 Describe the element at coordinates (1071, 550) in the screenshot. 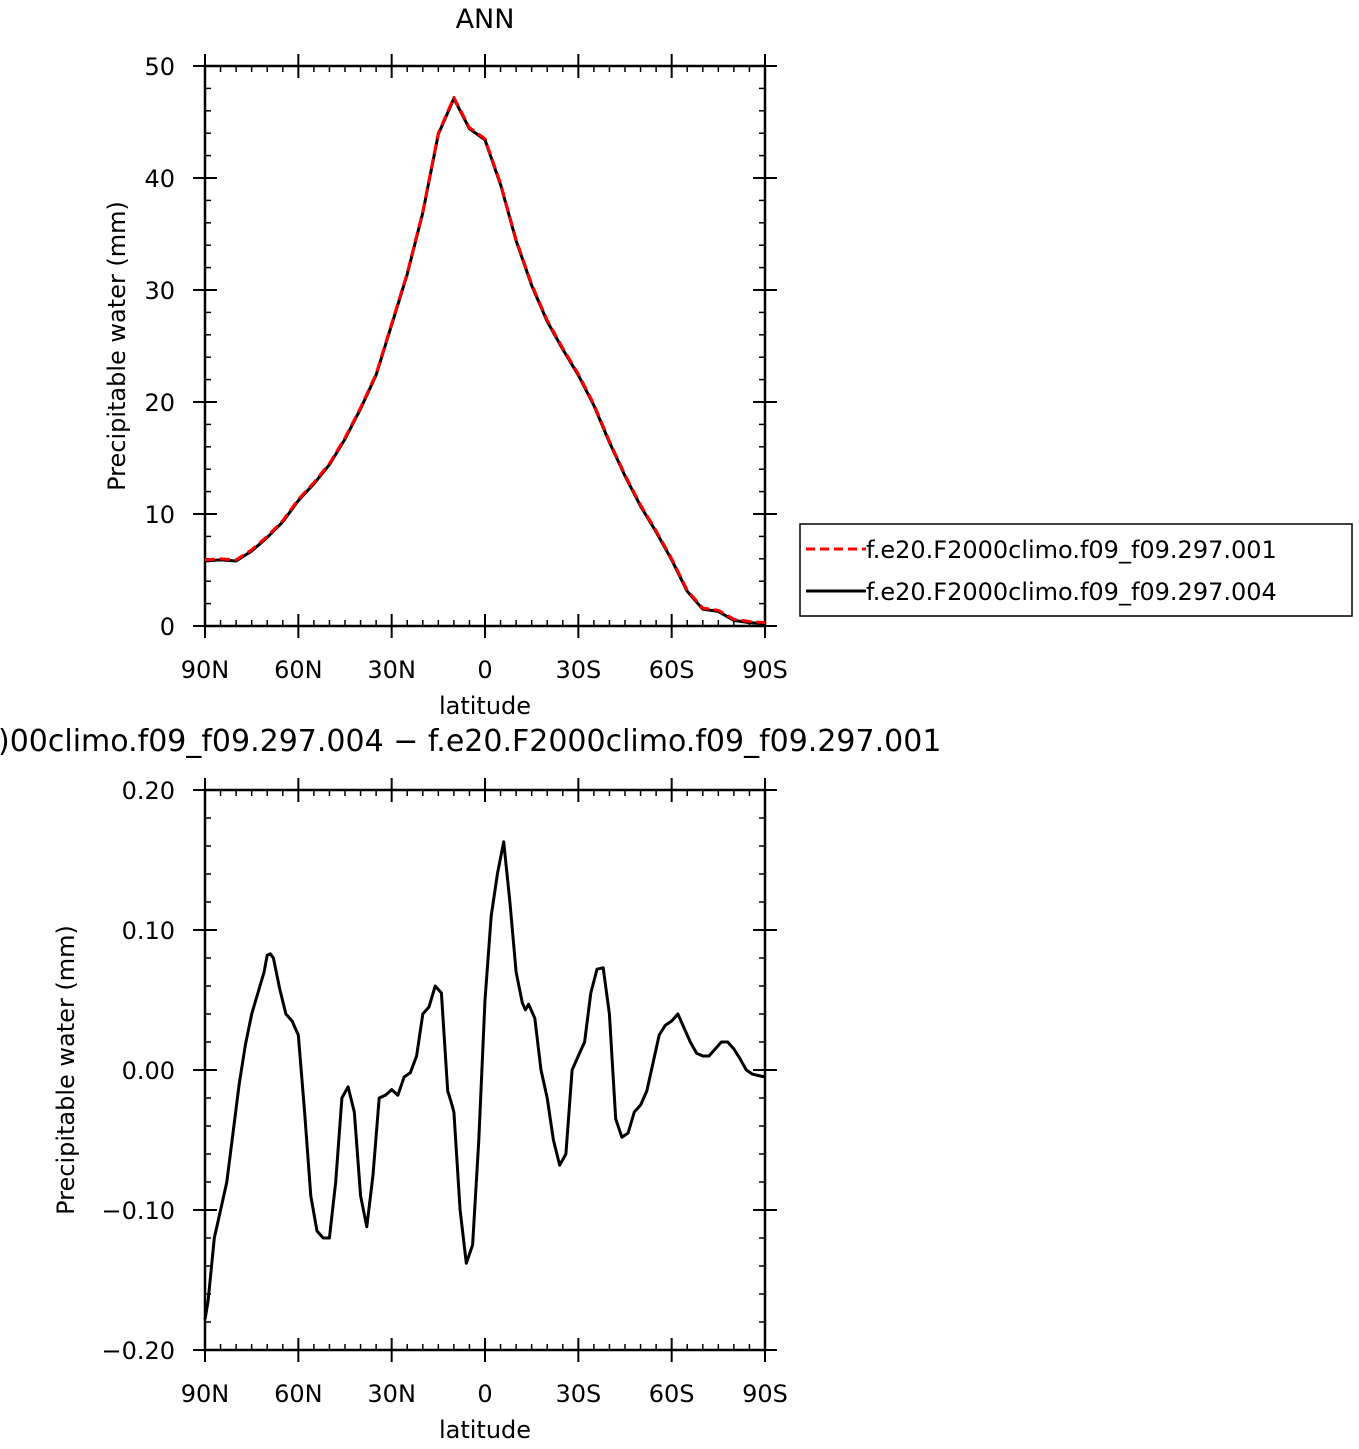

I see `legend-label-001: f.e20.F2000climo.f09_f09.297.001` at that location.